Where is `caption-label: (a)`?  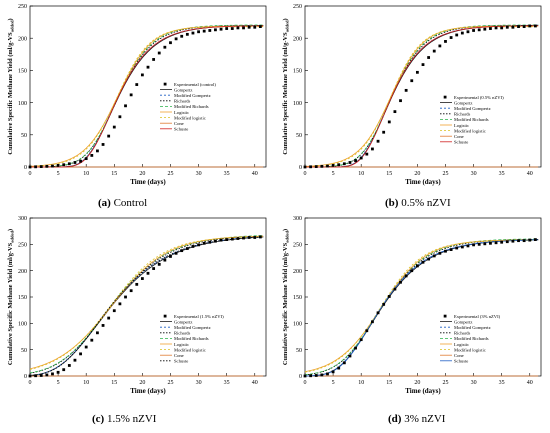
caption-label: (a) is located at coordinates (104, 203).